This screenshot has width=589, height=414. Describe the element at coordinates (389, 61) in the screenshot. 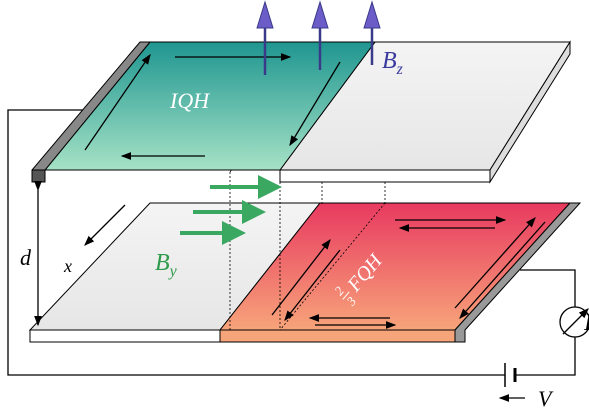

I see `bz-symbol: B` at that location.